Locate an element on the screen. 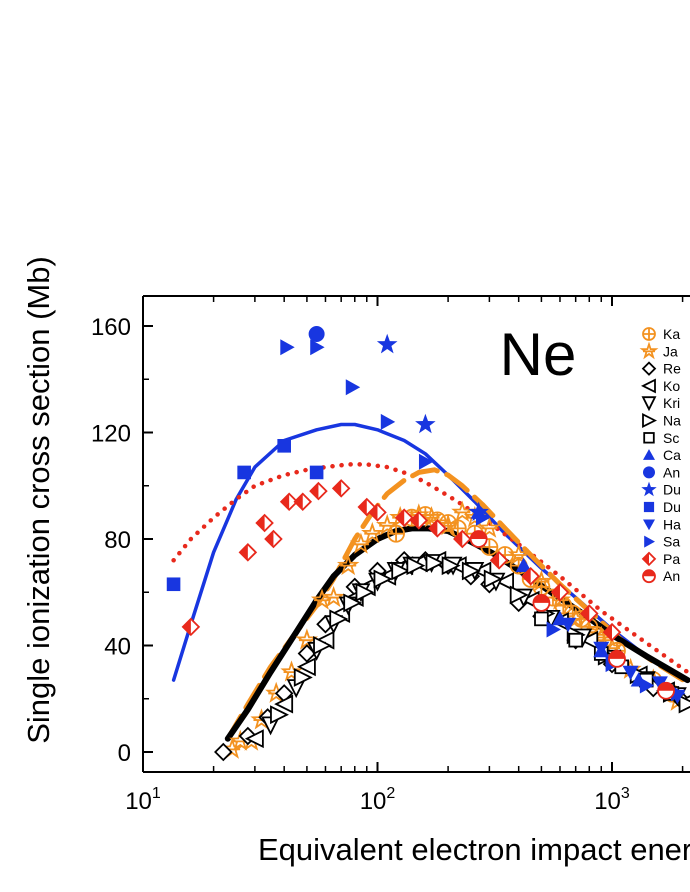 The width and height of the screenshot is (690, 892). legend-label: Ka is located at coordinates (671, 334).